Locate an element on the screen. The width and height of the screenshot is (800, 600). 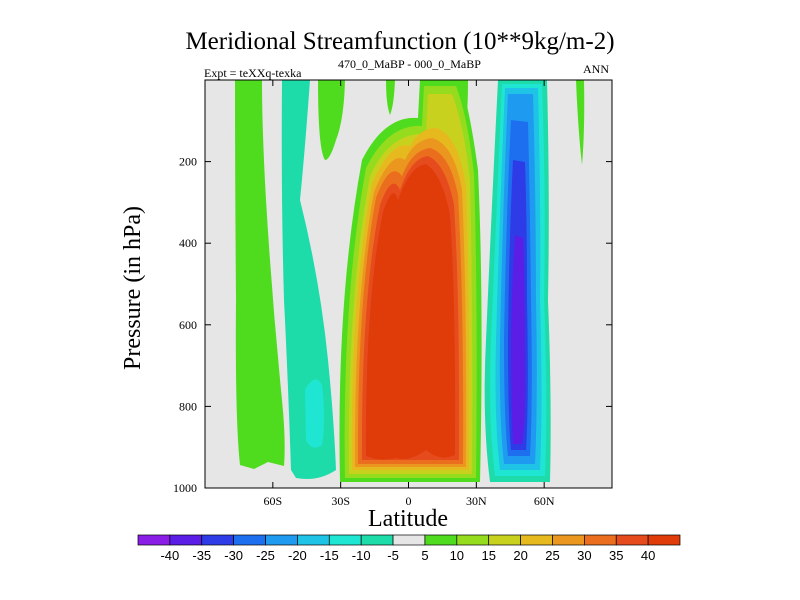
colorbar-label: 35 is located at coordinates (616, 555).